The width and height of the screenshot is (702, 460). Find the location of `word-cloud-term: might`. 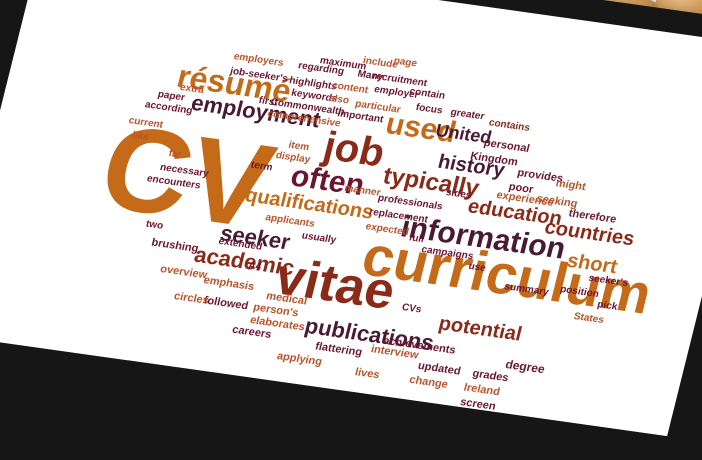

word-cloud-term: might is located at coordinates (571, 185).